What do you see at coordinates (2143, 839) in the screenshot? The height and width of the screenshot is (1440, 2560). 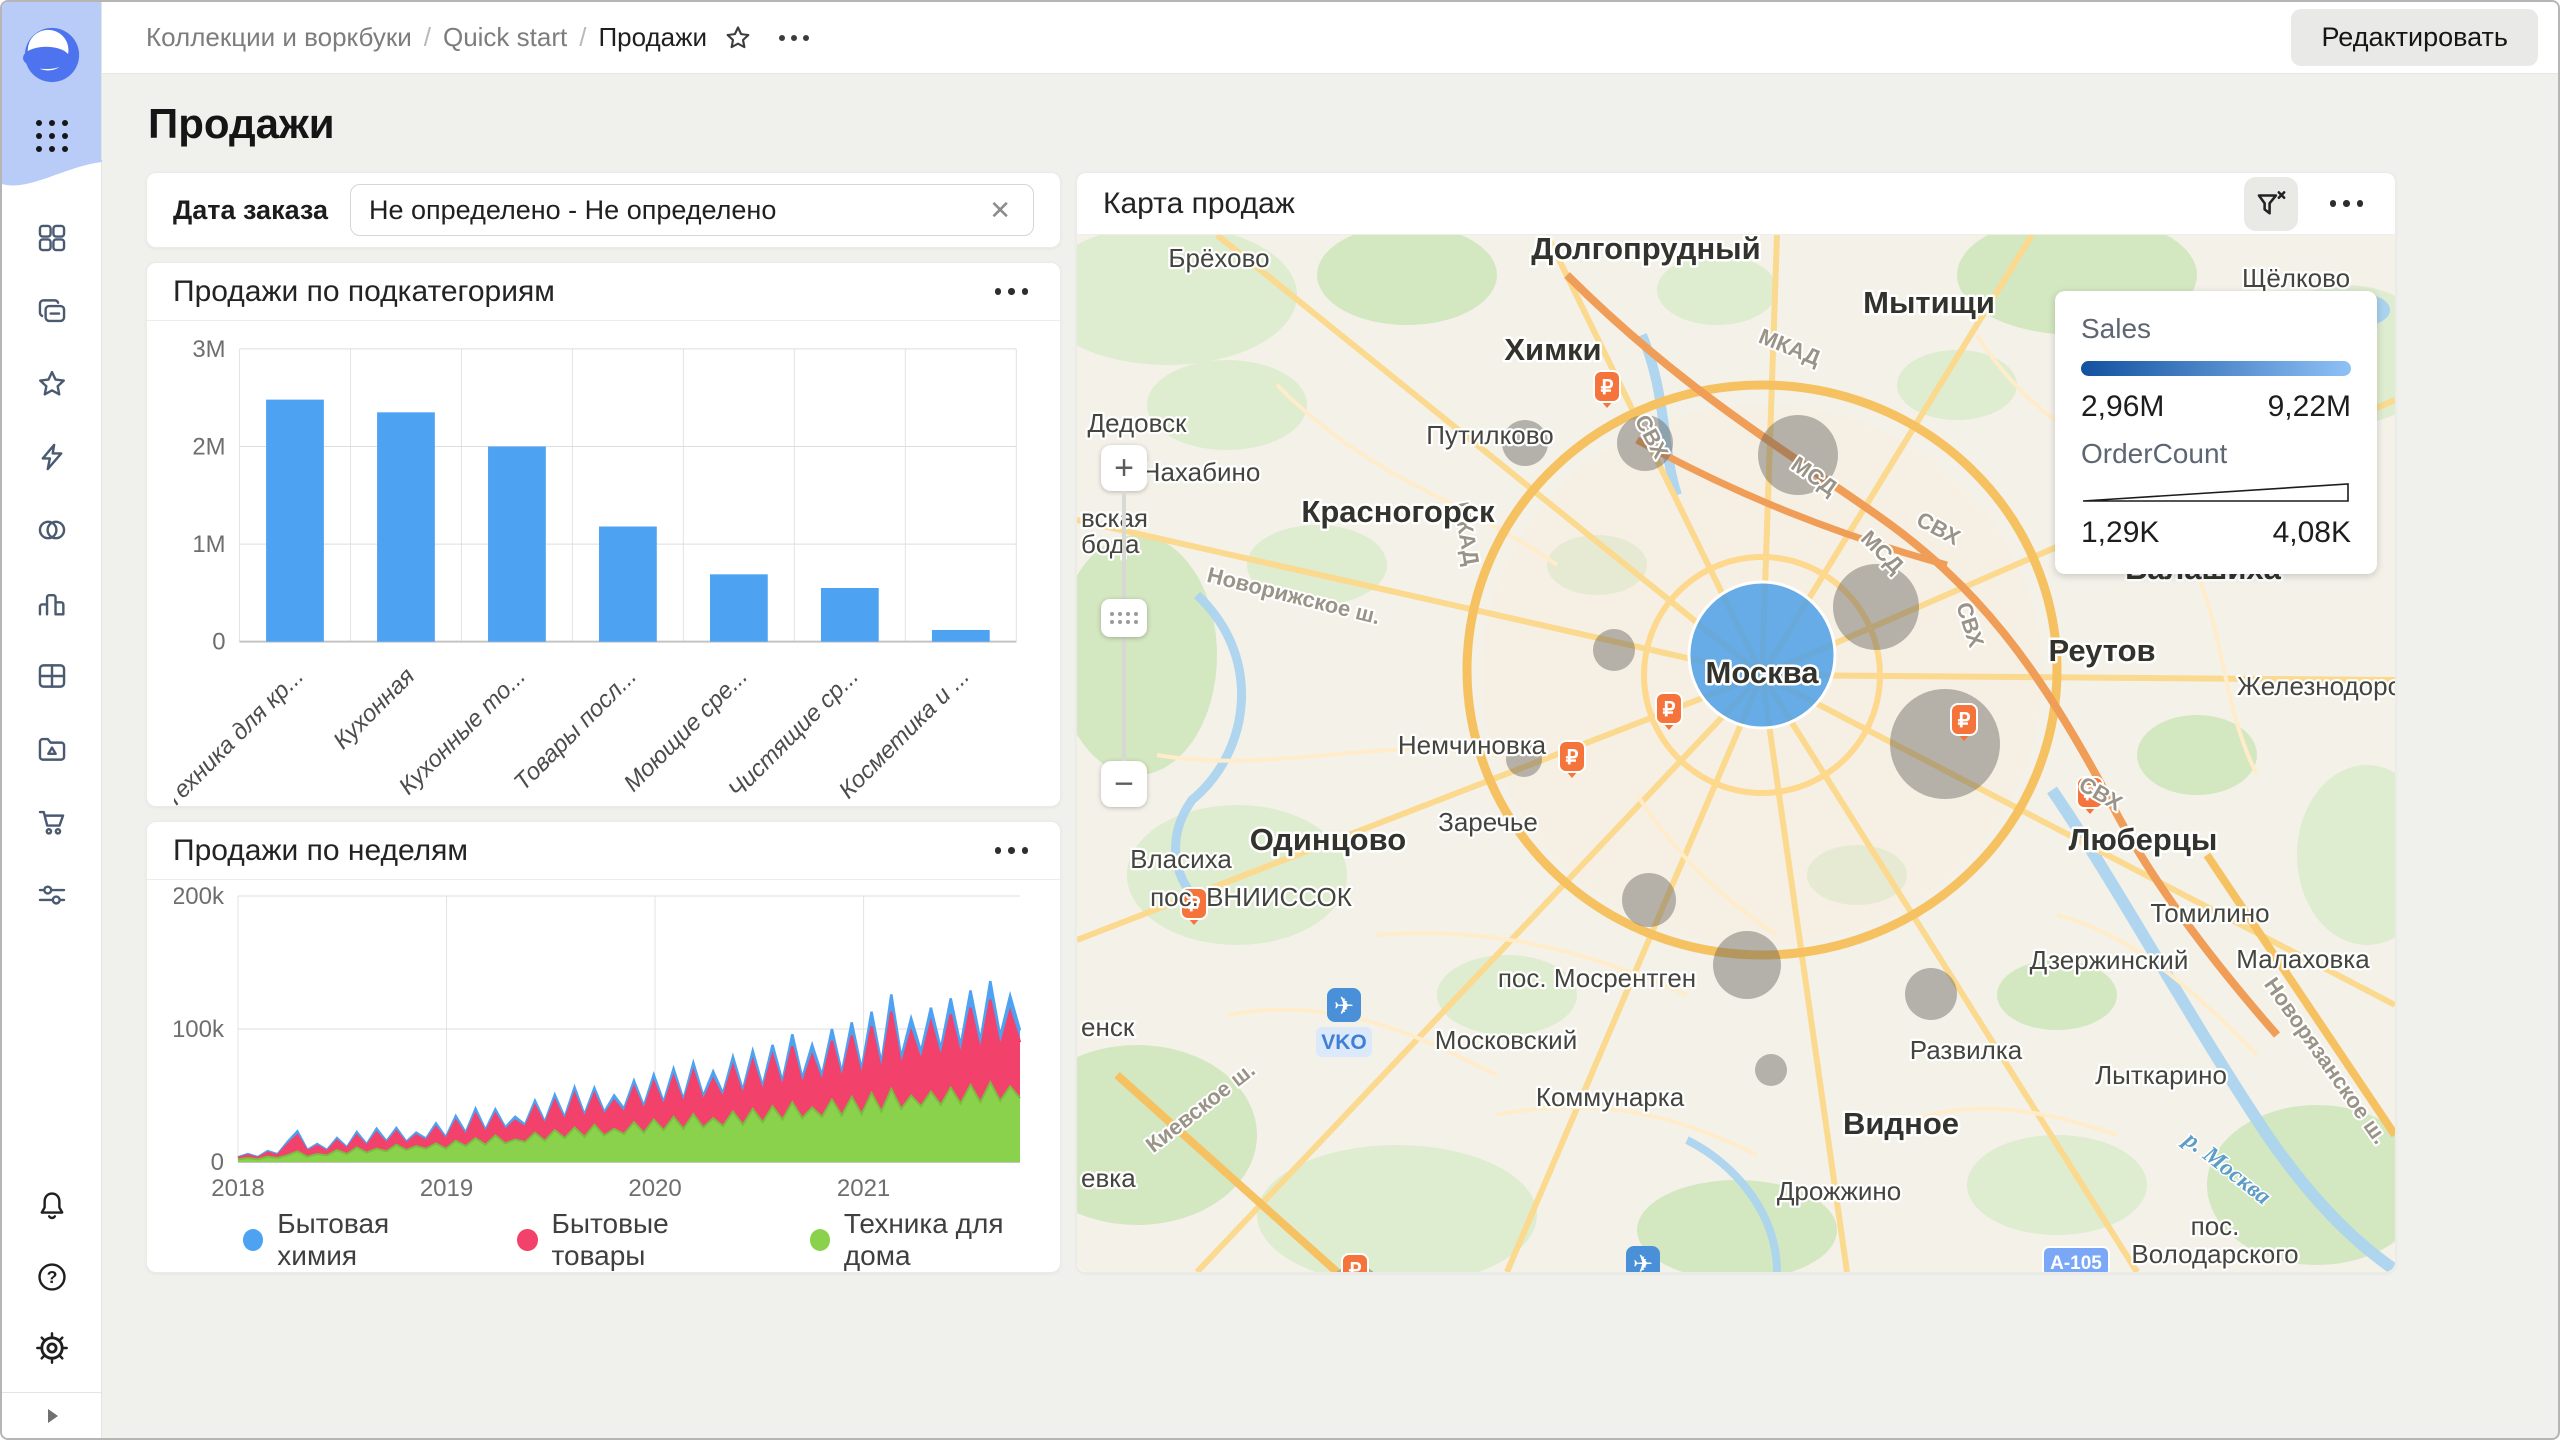 I see `svg-text: Люберцы` at bounding box center [2143, 839].